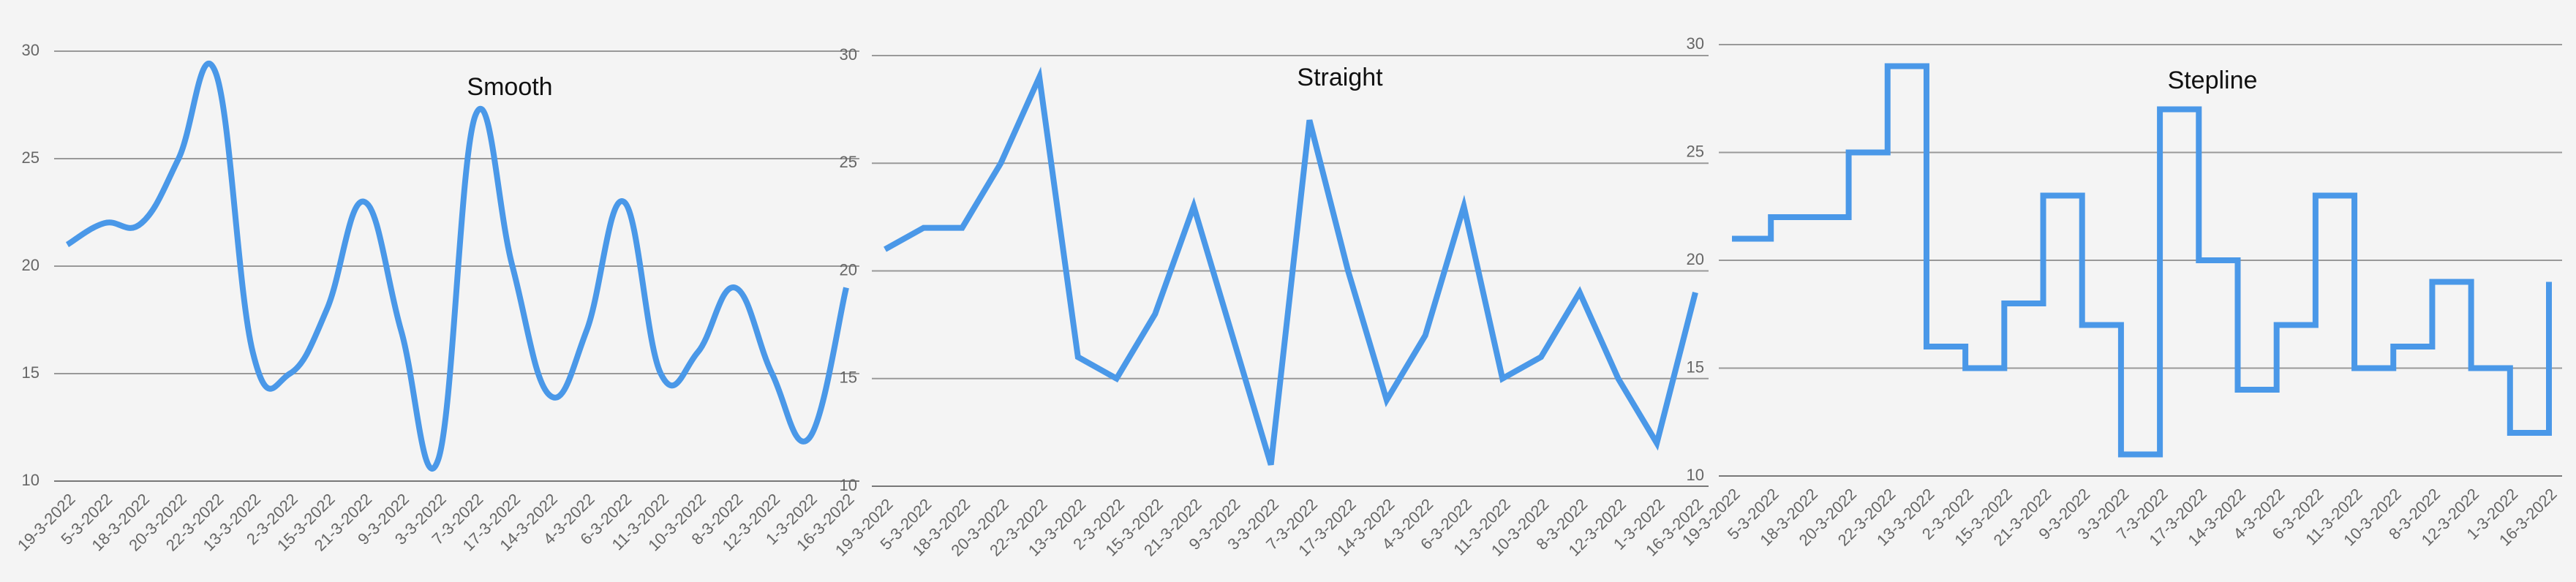  I want to click on chart-title: Straight, so click(1340, 77).